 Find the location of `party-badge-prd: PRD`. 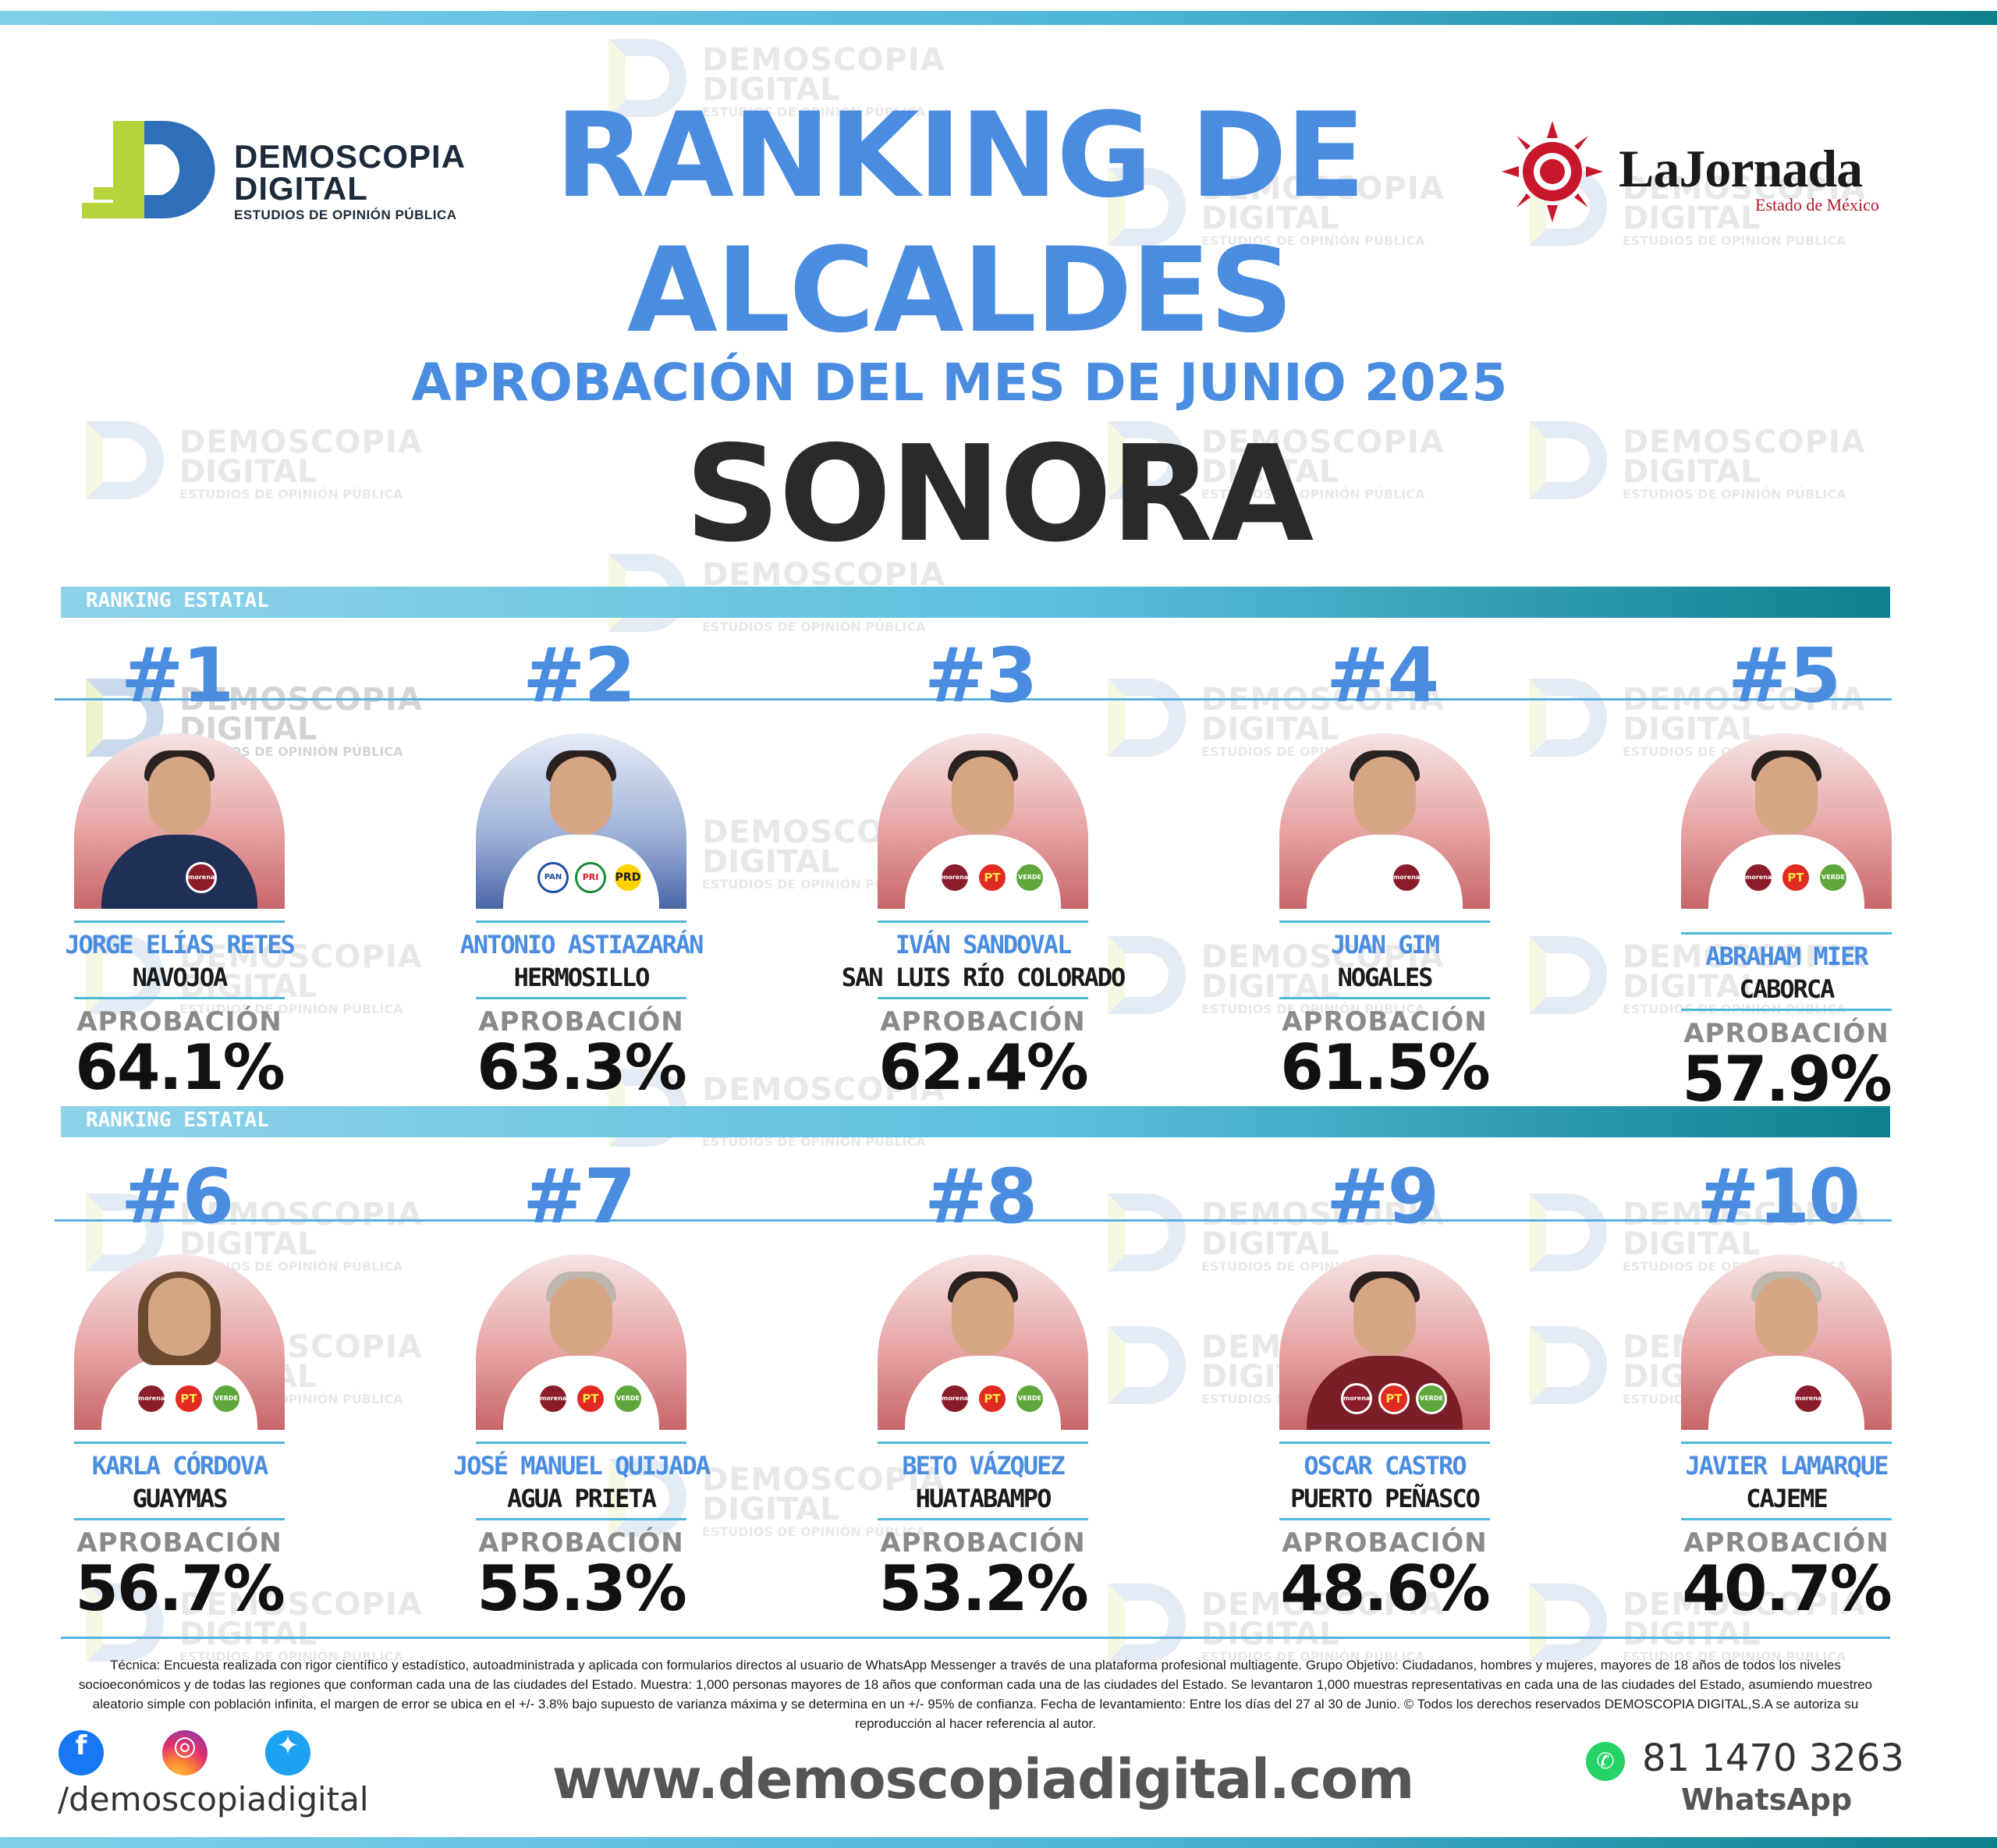

party-badge-prd: PRD is located at coordinates (628, 877).